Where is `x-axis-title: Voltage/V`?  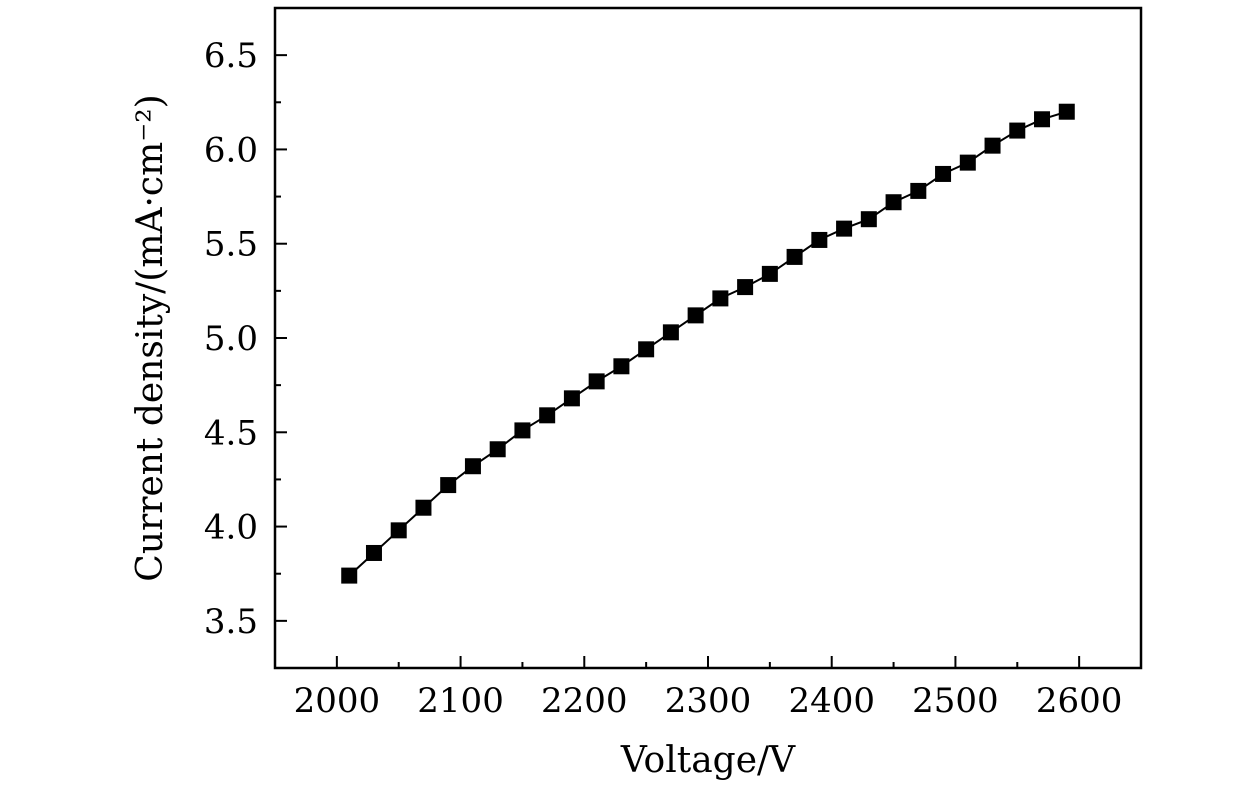
x-axis-title: Voltage/V is located at coordinates (708, 760).